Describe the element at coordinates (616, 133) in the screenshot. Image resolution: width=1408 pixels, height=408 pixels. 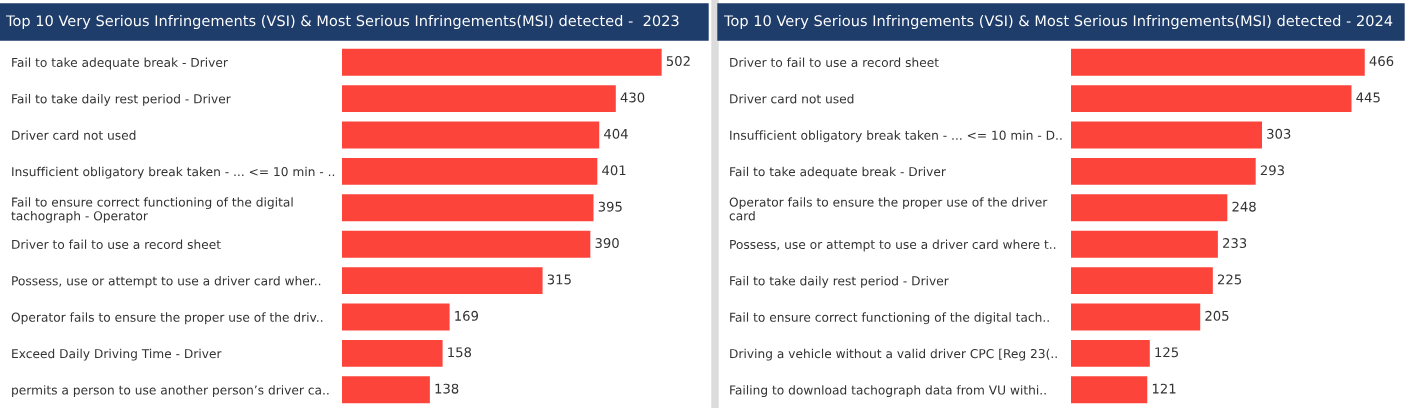
I see `data-label: 404` at that location.